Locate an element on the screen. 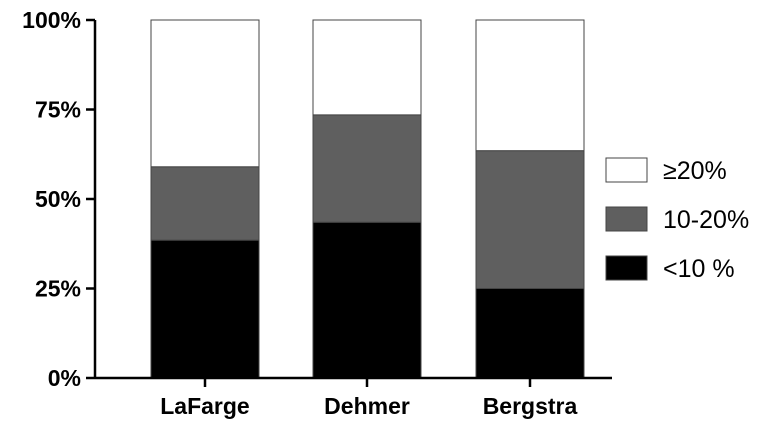 The height and width of the screenshot is (423, 770). legend-label-2: <10 % is located at coordinates (699, 269).